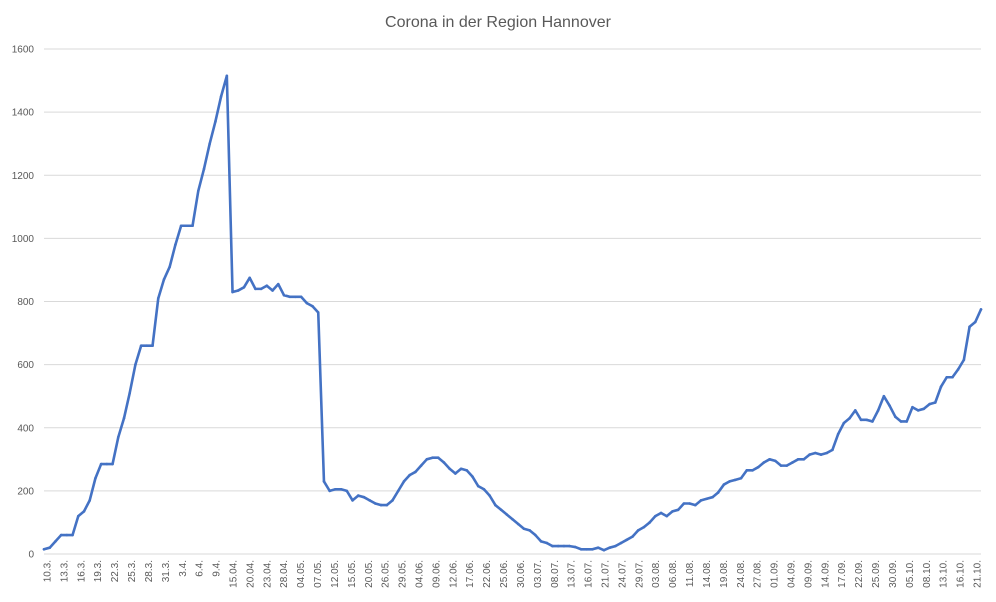 This screenshot has height=602, width=996. What do you see at coordinates (758, 574) in the screenshot?
I see `x-tick-label: 27.08.` at bounding box center [758, 574].